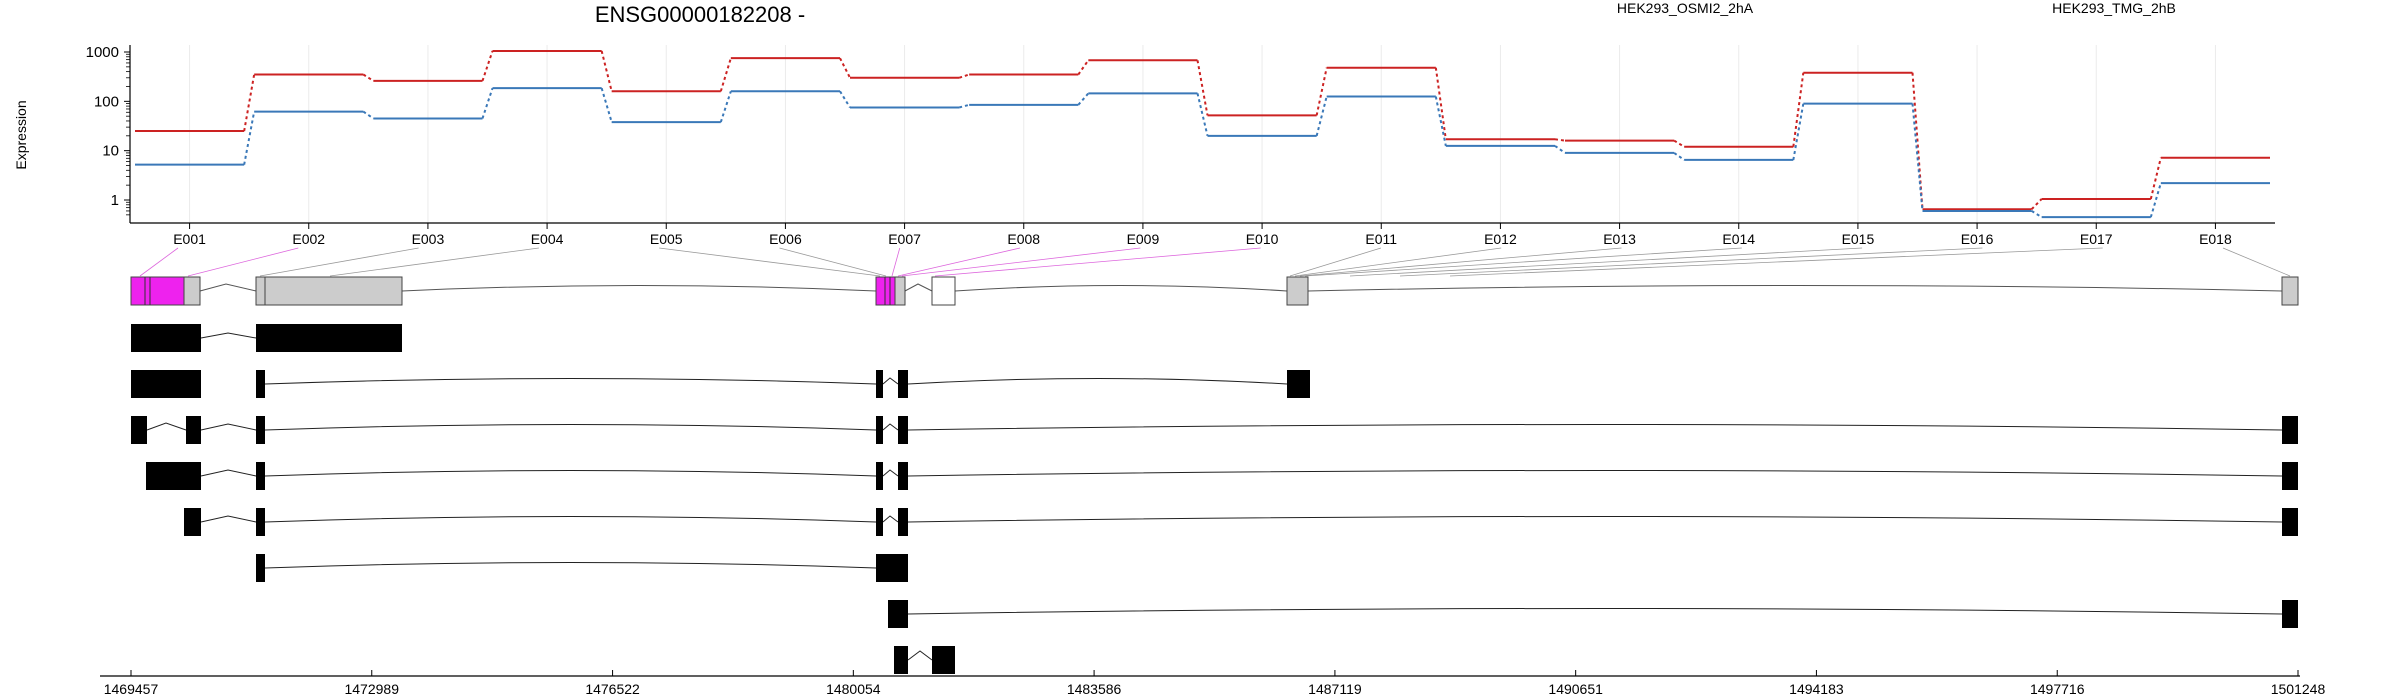  I want to click on y-tick-label: 1000, so click(102, 52).